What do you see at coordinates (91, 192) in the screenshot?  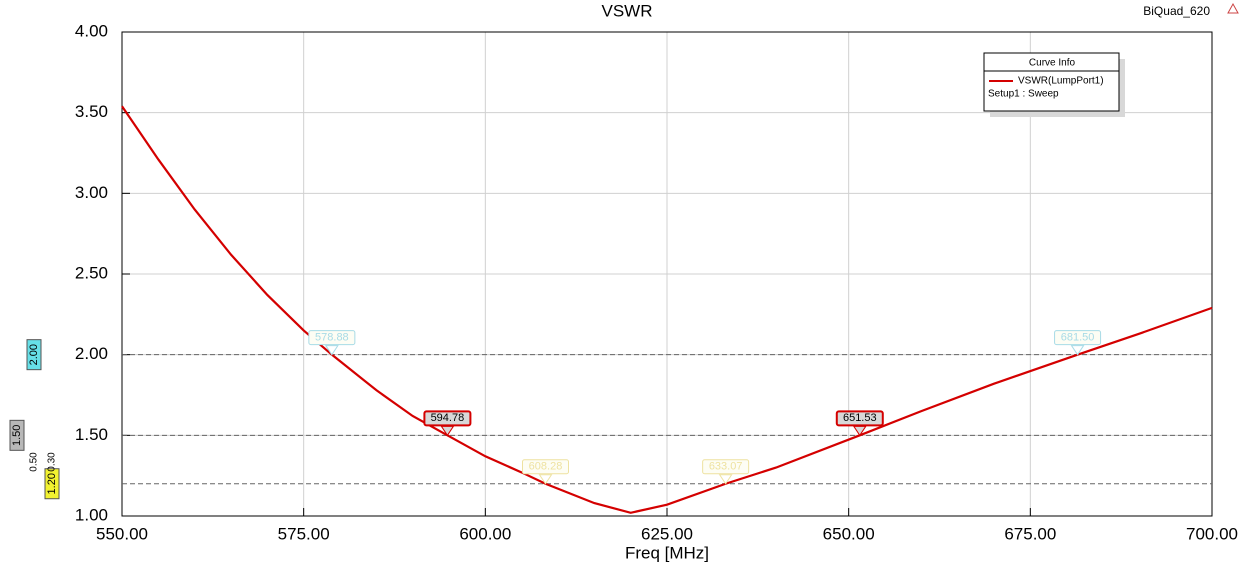 I see `y-tick-label: 3.00` at bounding box center [91, 192].